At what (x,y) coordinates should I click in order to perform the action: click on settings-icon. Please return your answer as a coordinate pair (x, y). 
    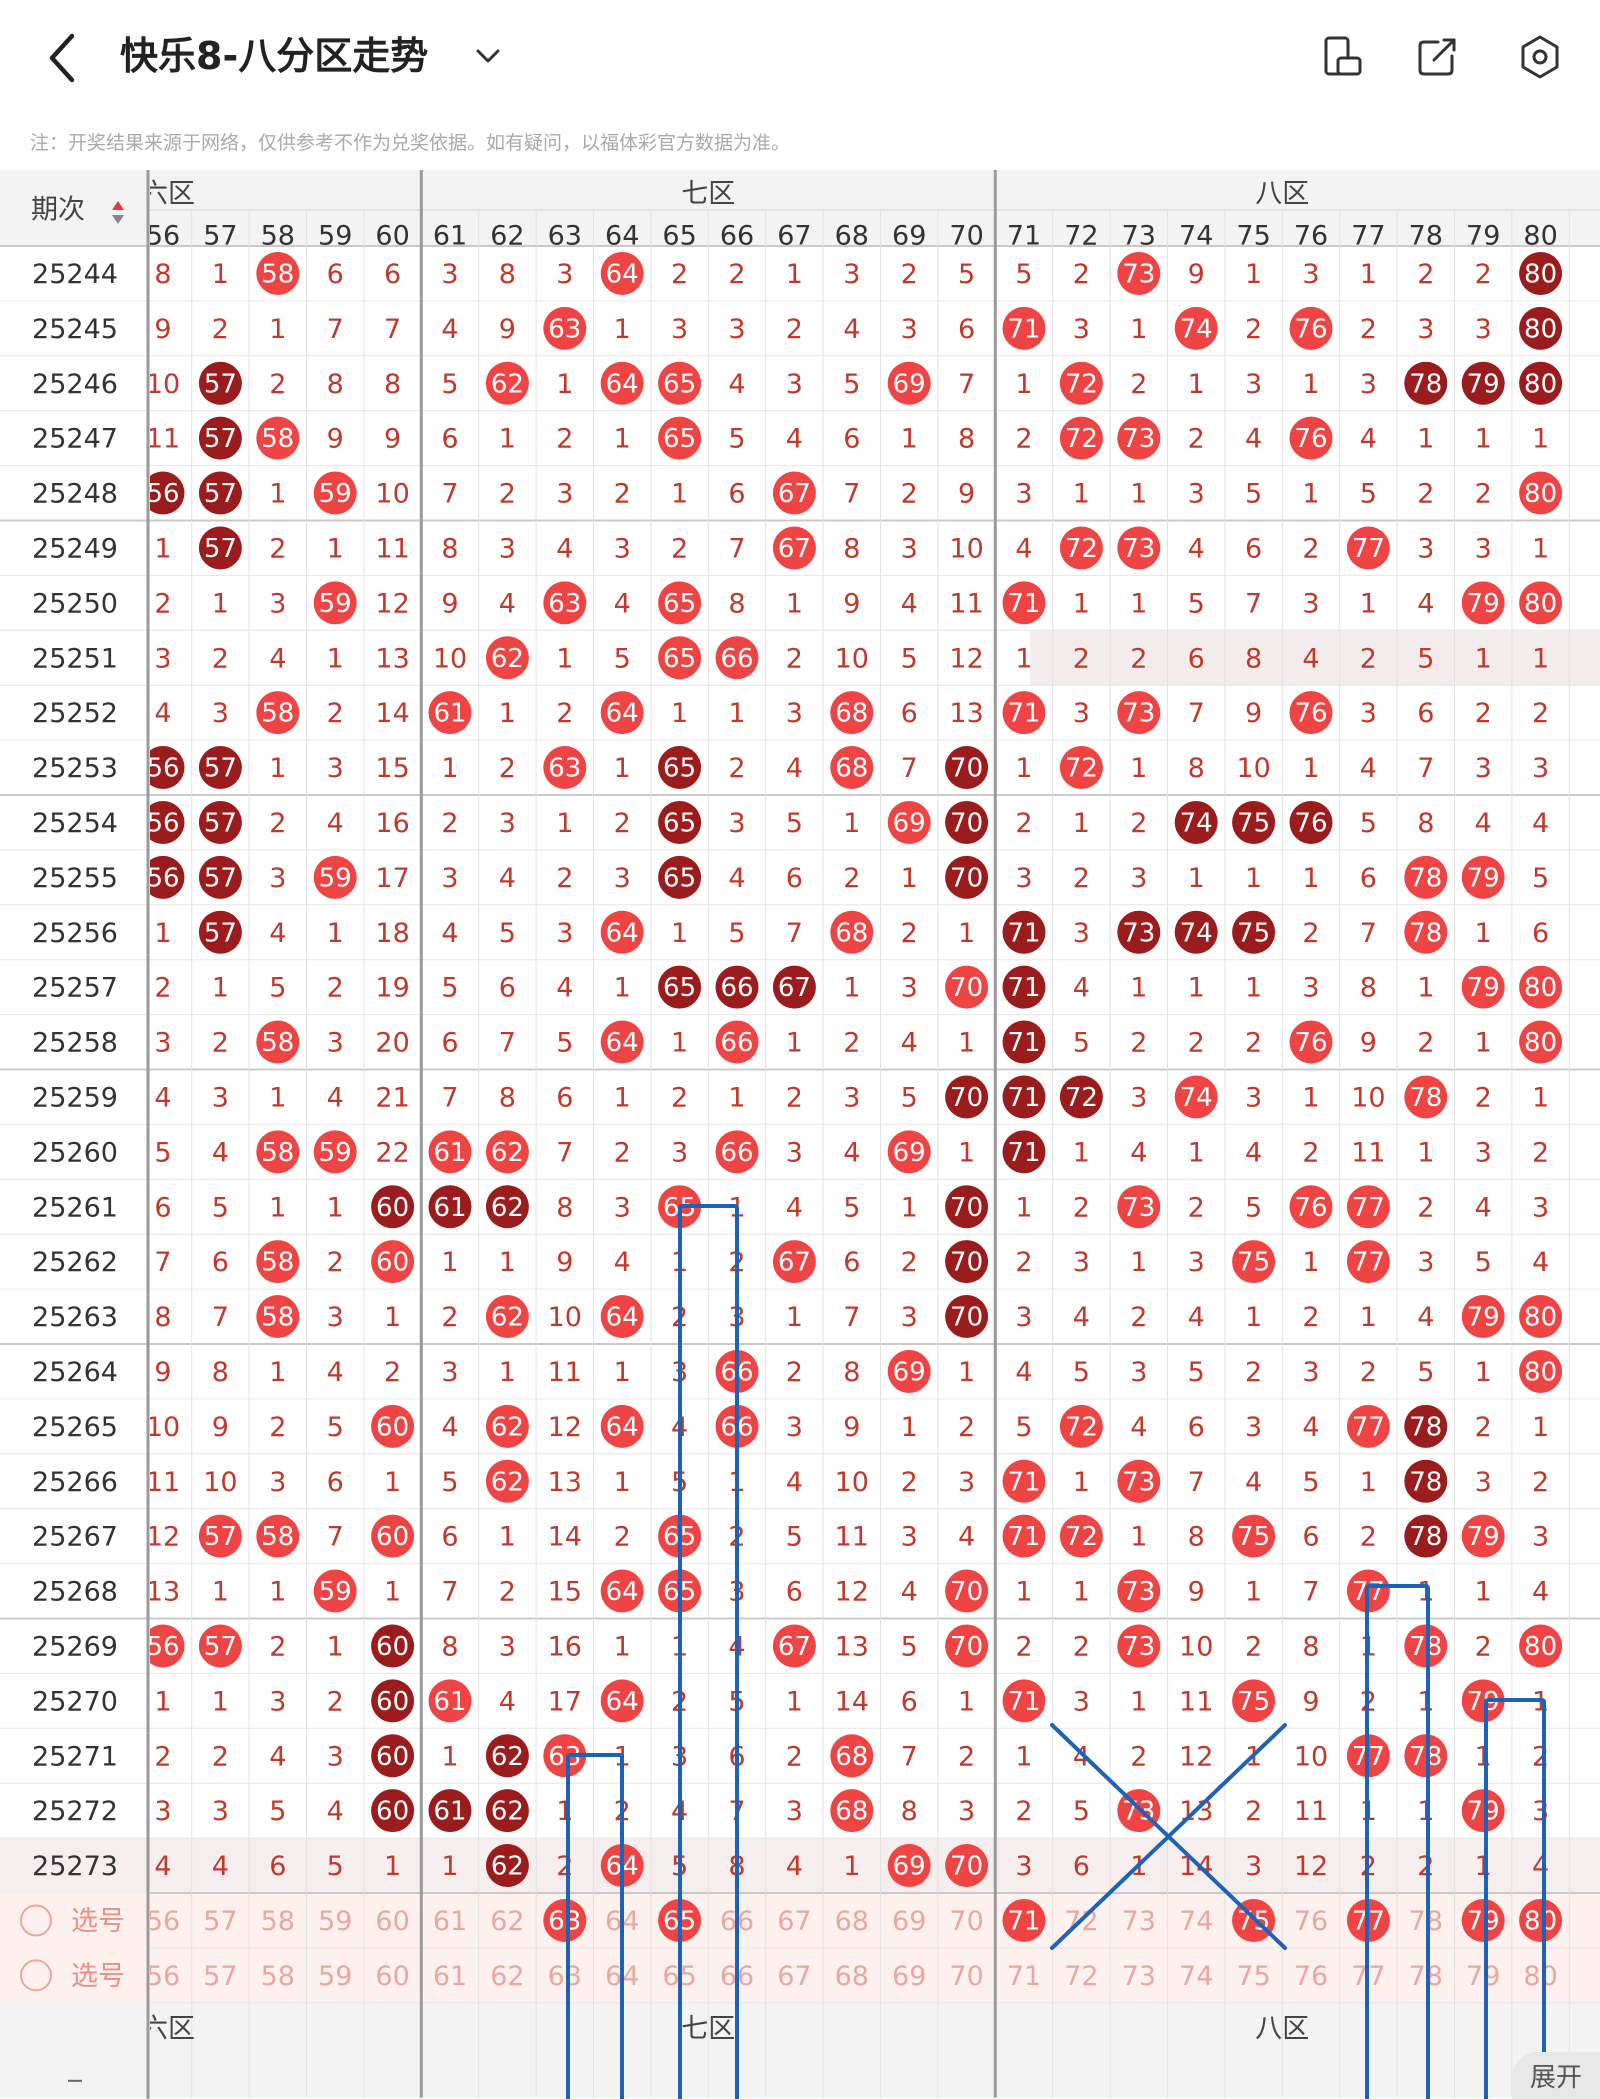
    Looking at the image, I should click on (1540, 57).